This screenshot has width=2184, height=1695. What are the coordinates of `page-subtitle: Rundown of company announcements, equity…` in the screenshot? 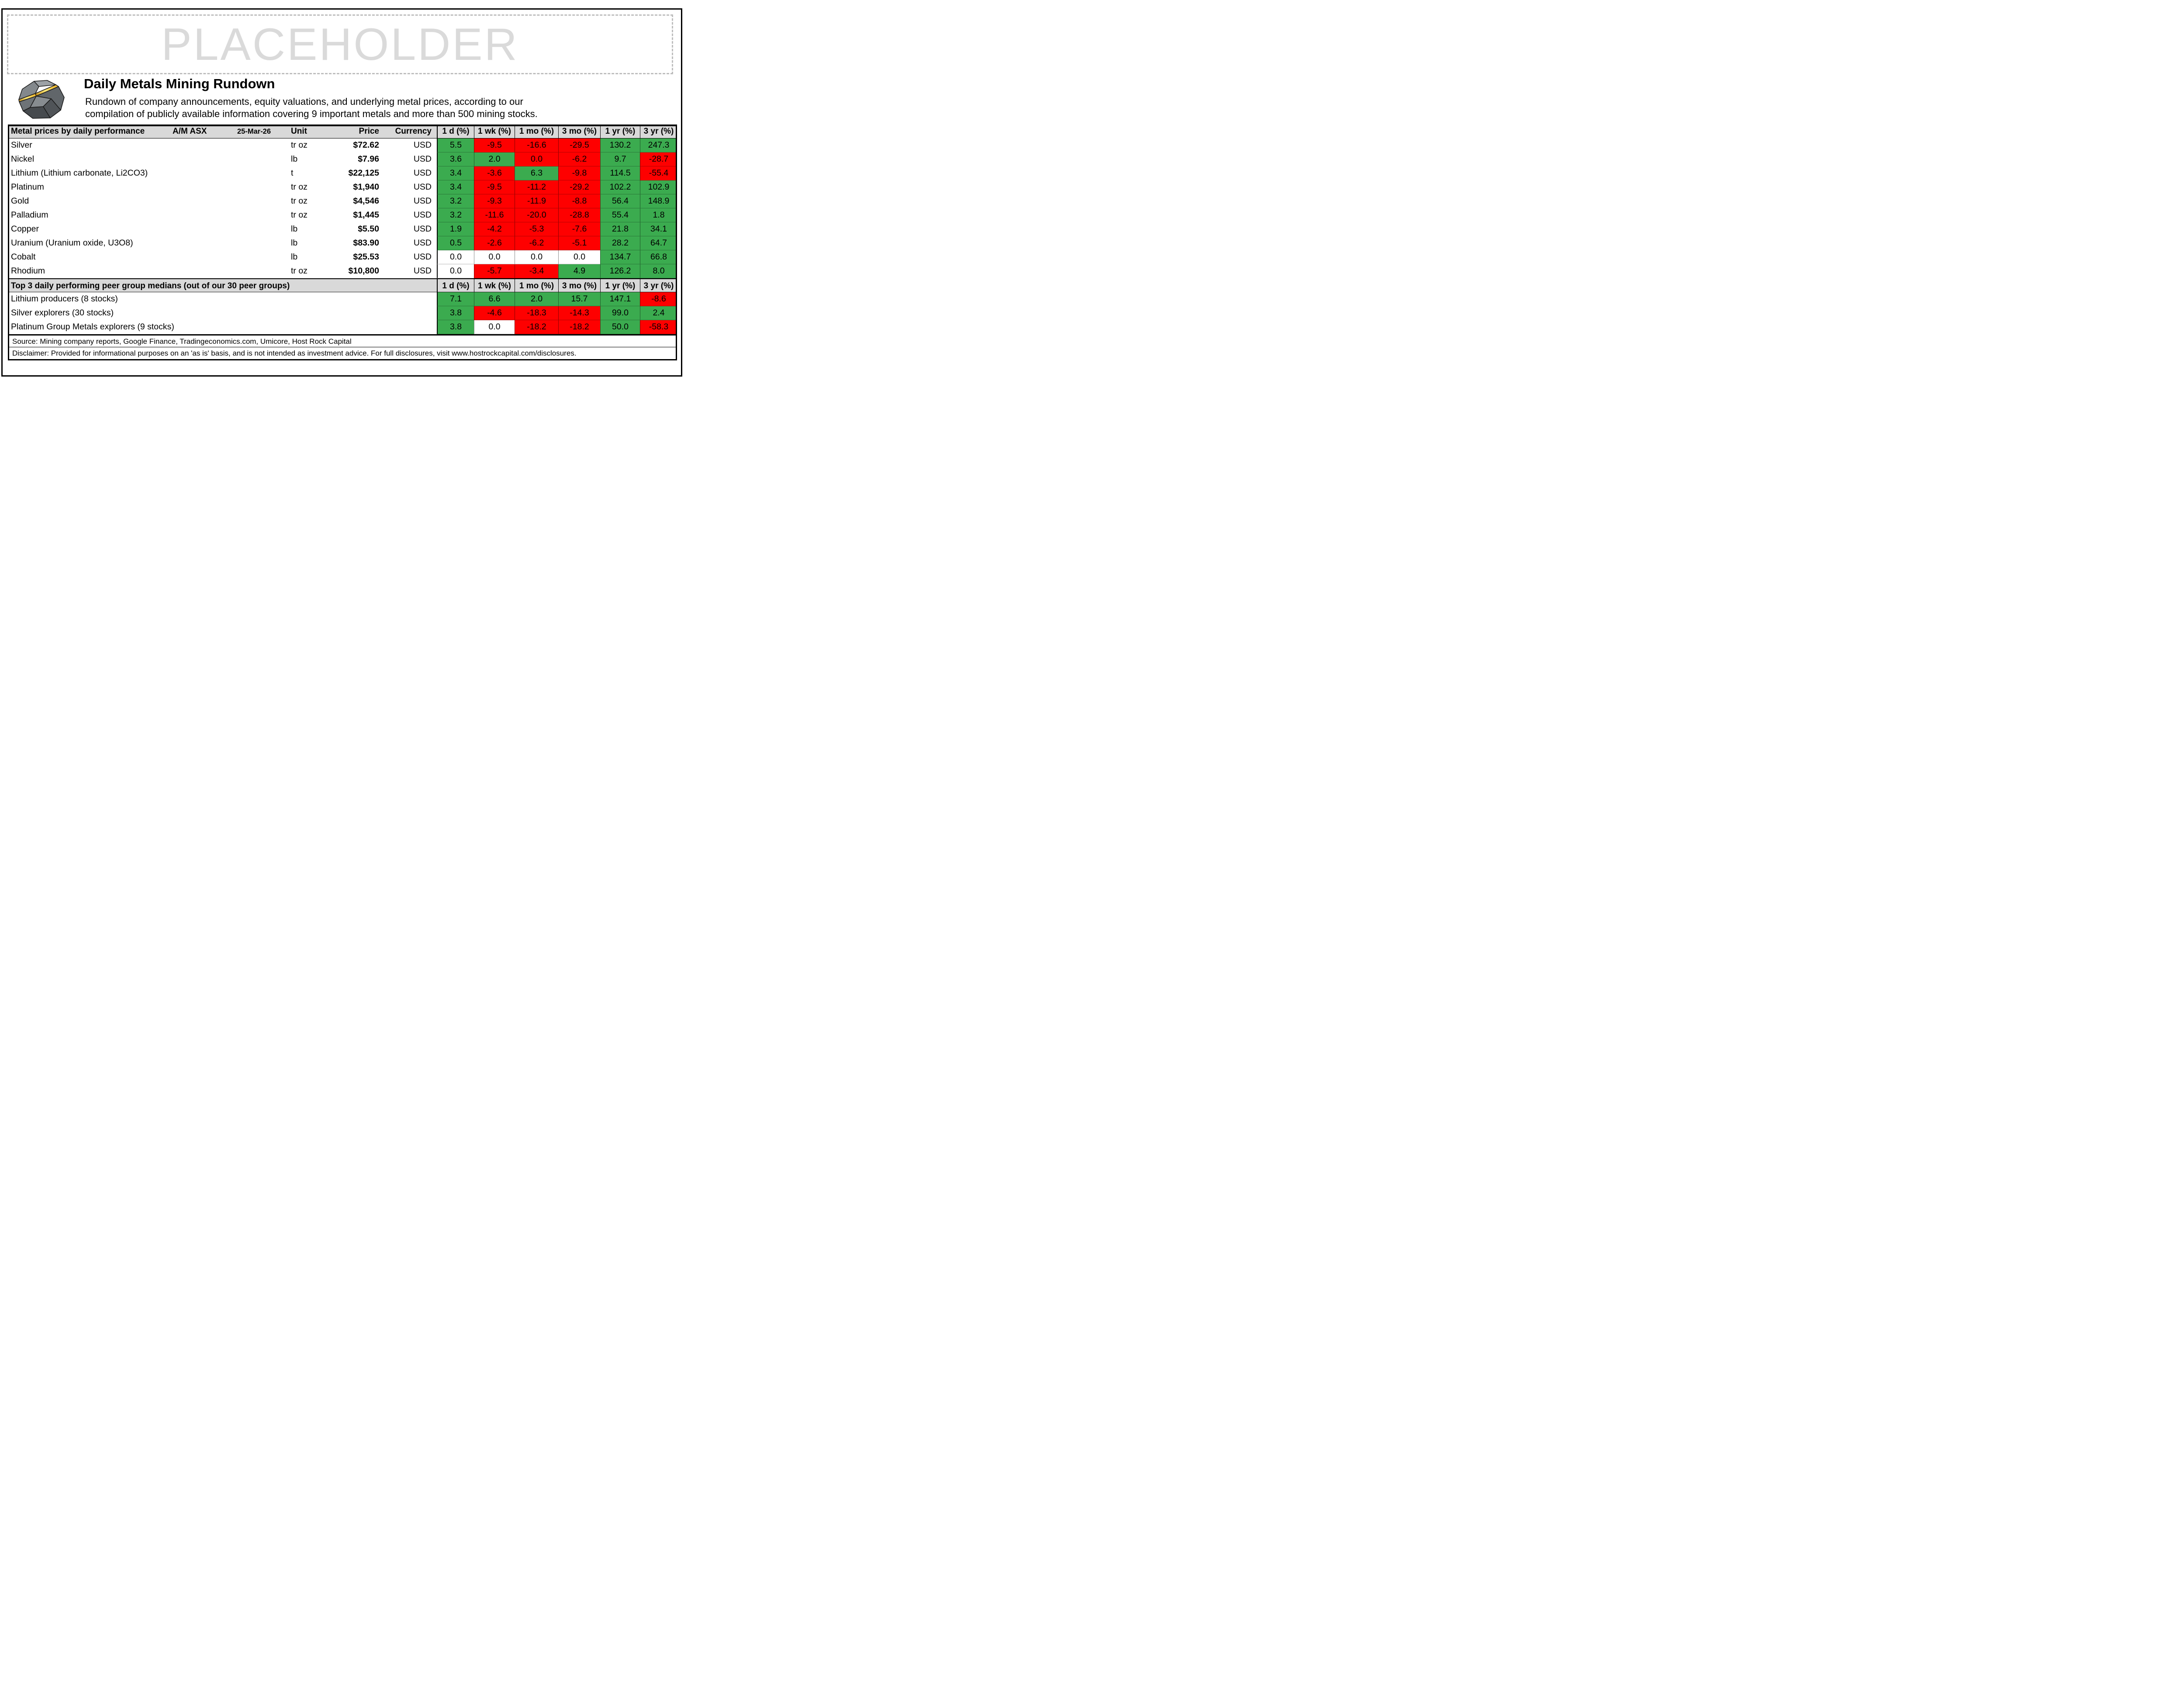 It's located at (311, 108).